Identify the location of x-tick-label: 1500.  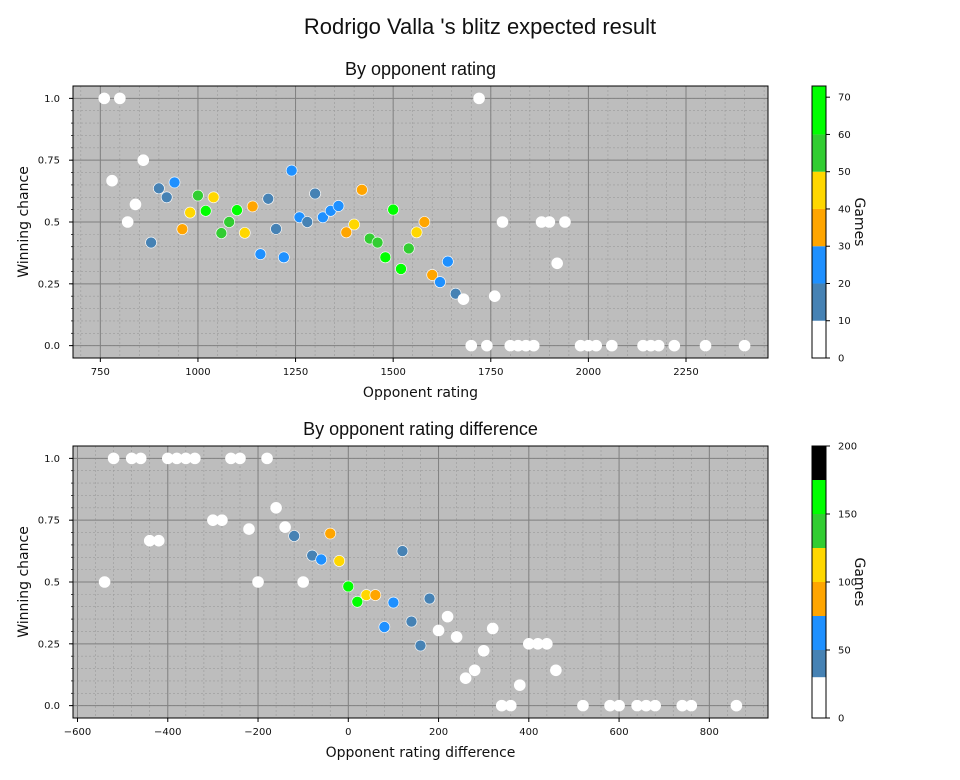
(392, 372).